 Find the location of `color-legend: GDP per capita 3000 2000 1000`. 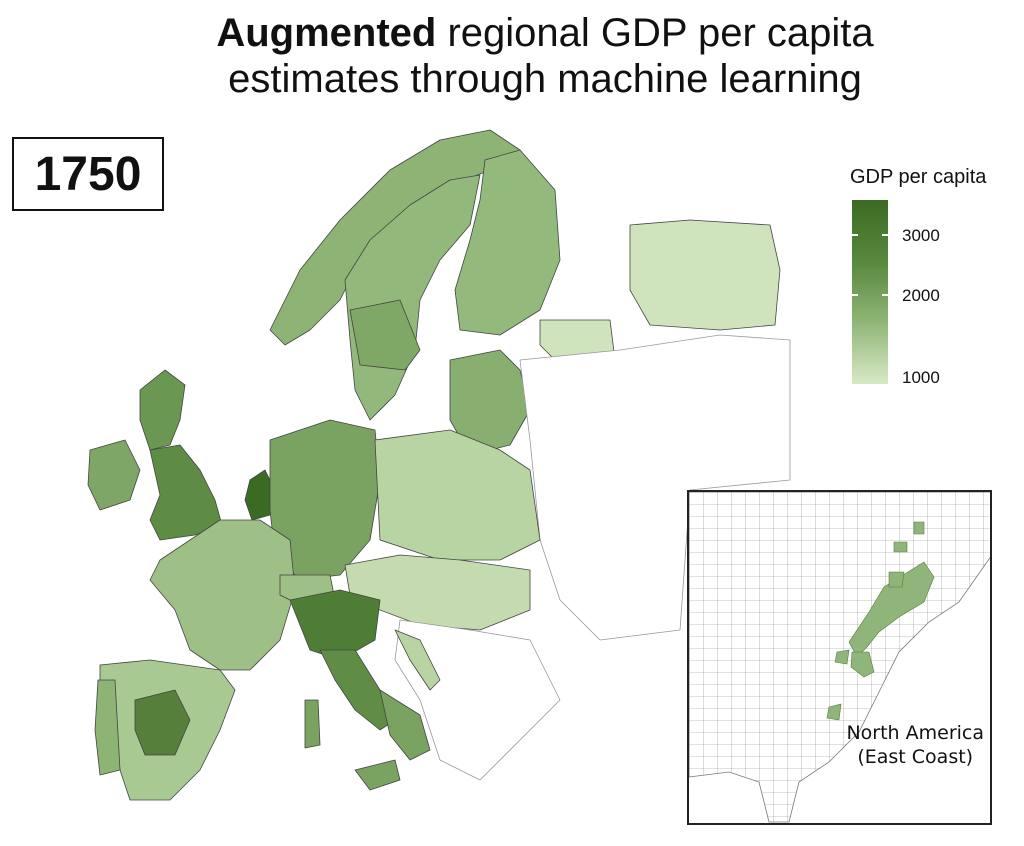

color-legend: GDP per capita 3000 2000 1000 is located at coordinates (918, 276).